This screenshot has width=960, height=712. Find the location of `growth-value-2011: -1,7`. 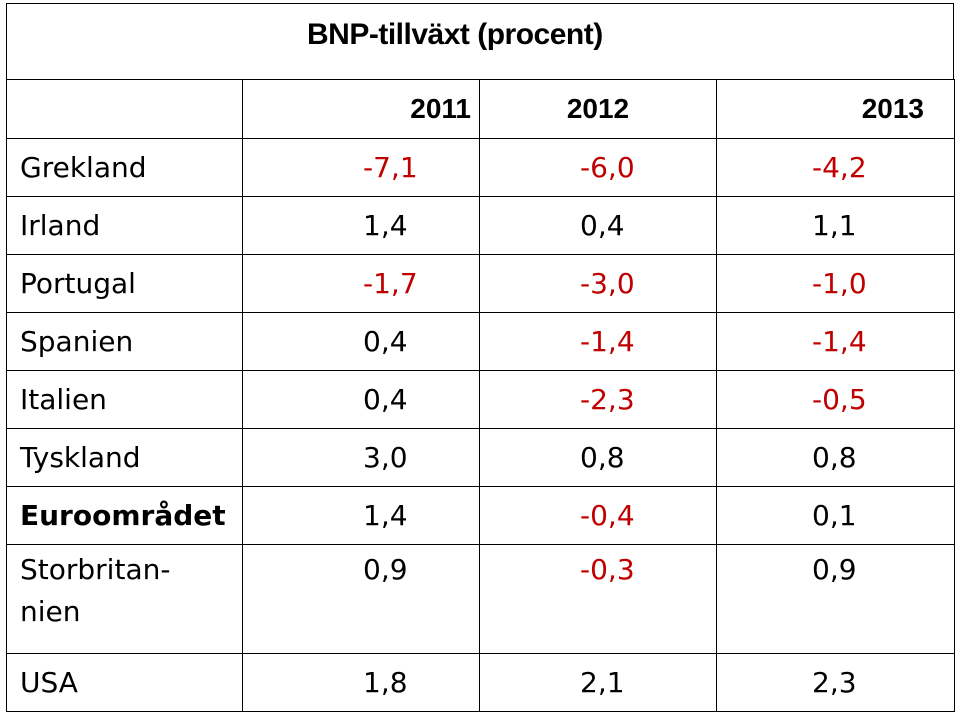

growth-value-2011: -1,7 is located at coordinates (361, 283).